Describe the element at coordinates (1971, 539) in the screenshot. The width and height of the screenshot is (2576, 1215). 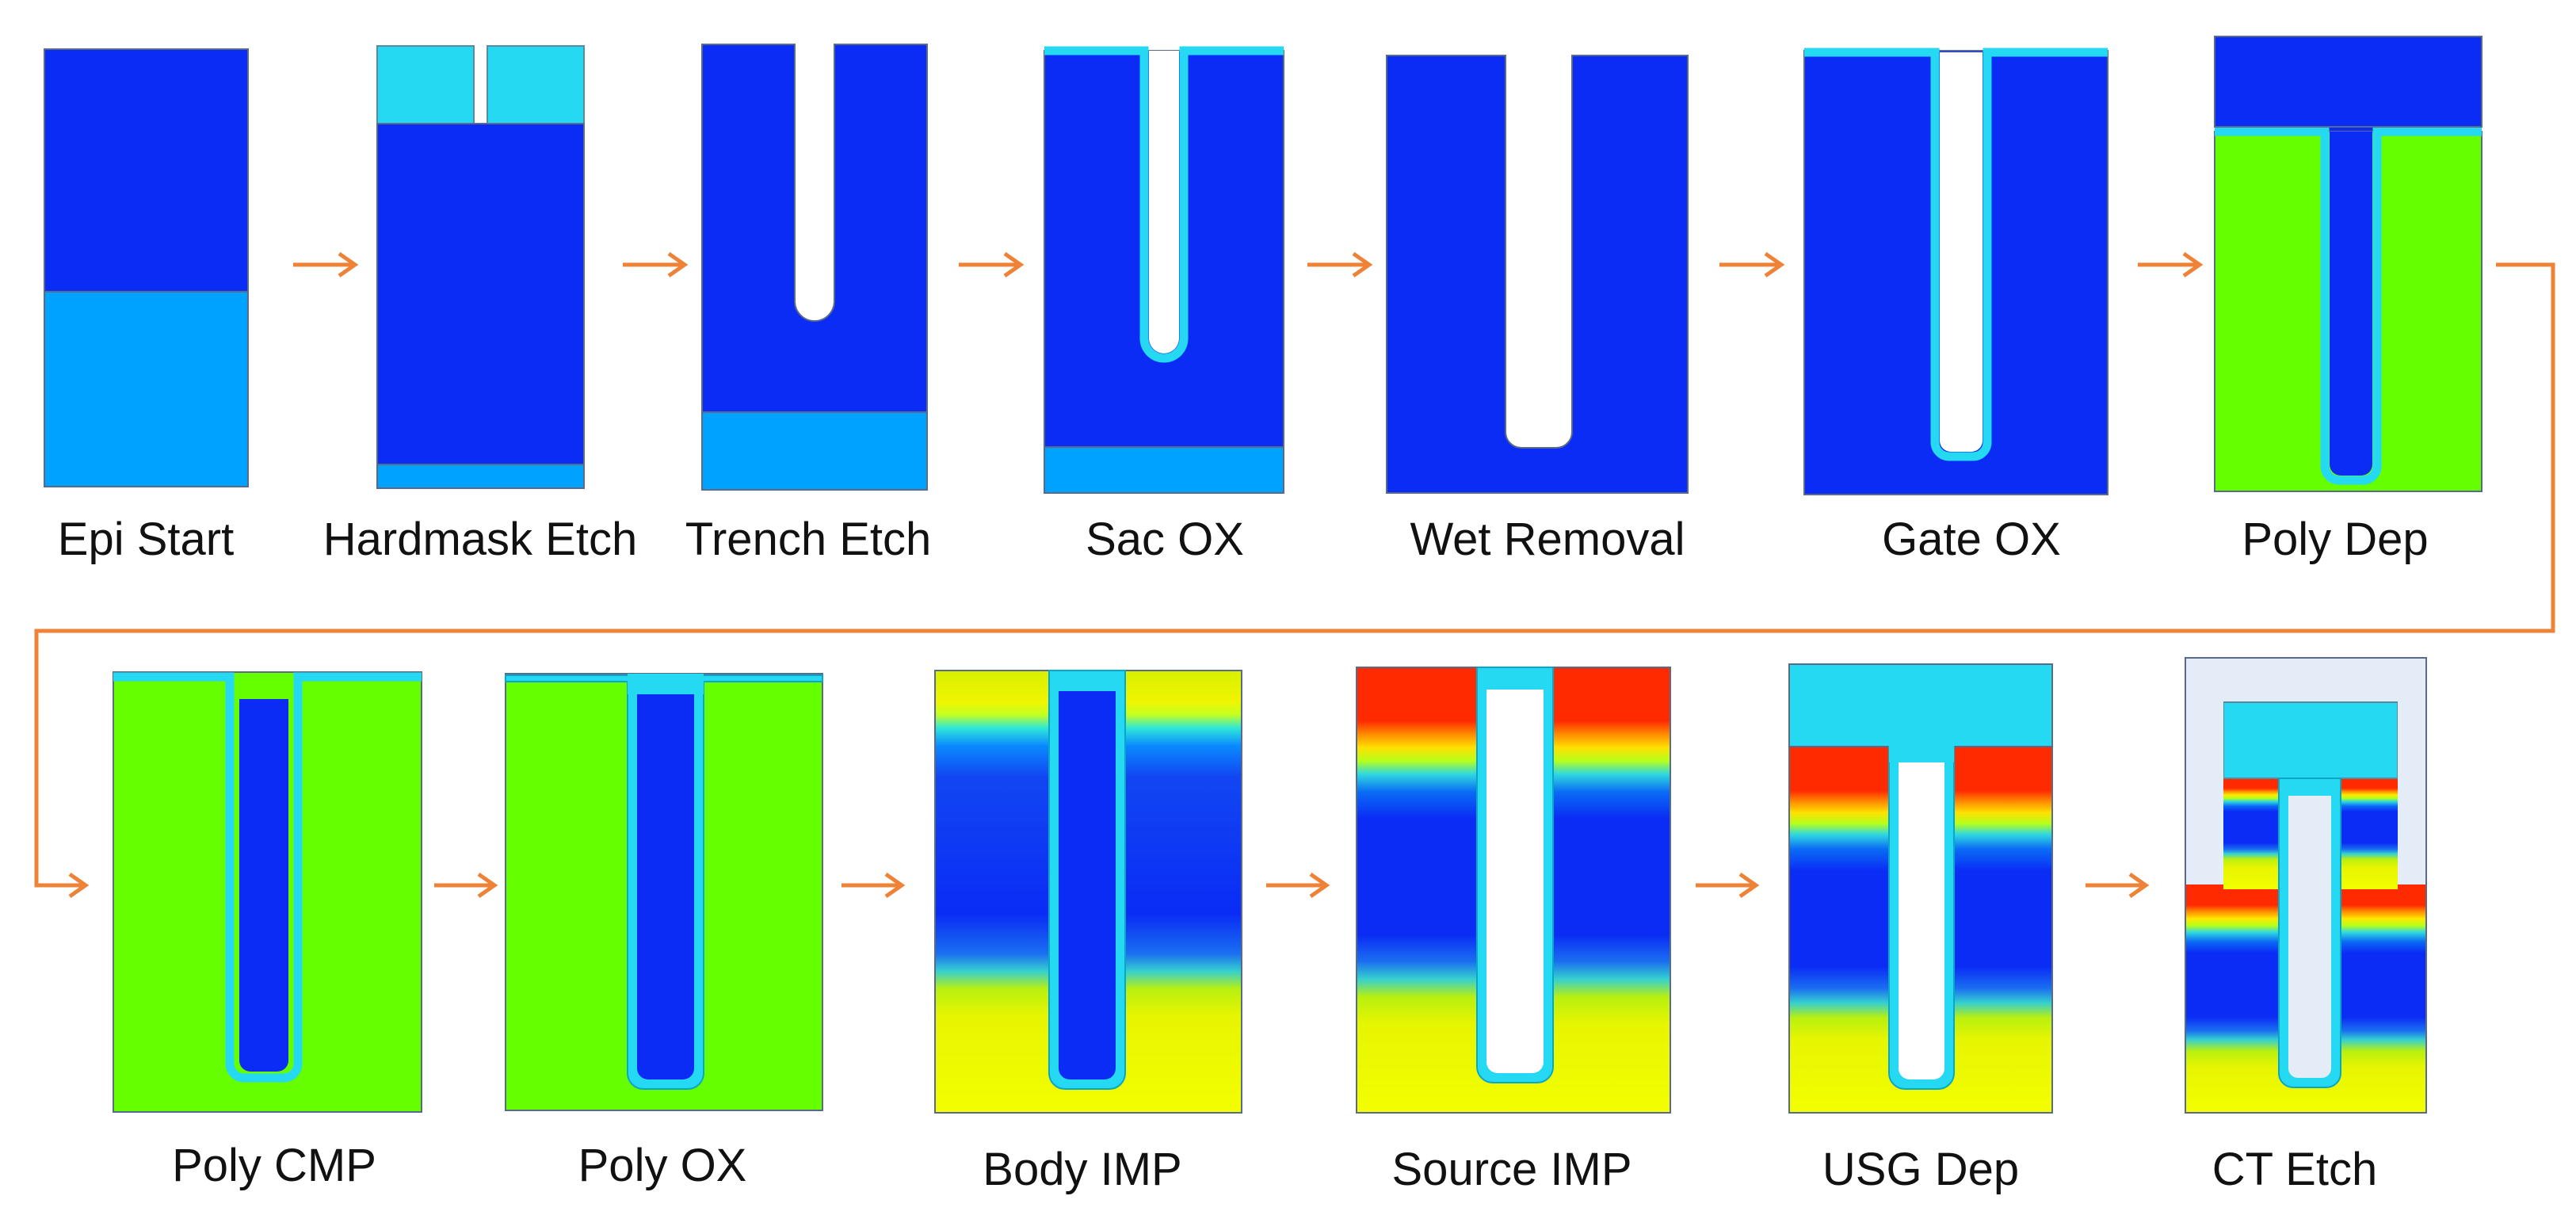
I see `step-label-gate-ox: Gate OX` at that location.